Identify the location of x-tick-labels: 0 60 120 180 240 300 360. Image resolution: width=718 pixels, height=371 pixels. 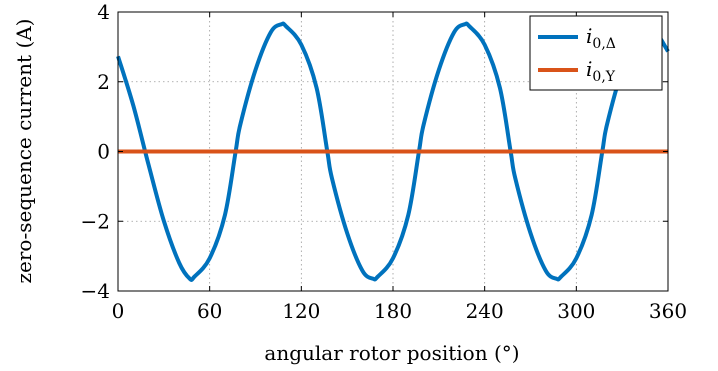
(399, 311).